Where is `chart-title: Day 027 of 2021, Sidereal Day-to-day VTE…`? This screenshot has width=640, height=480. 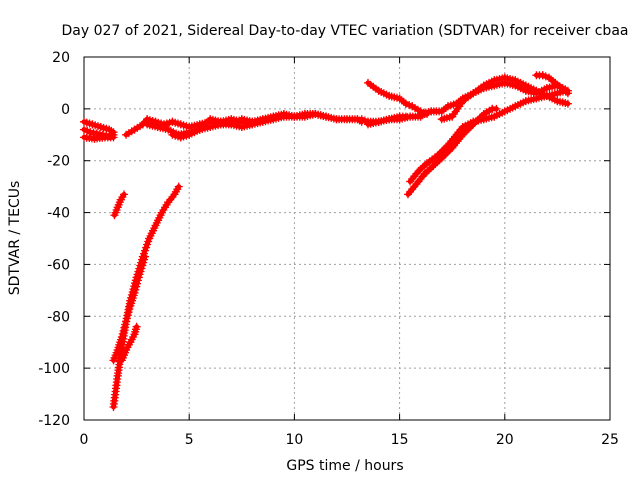 chart-title: Day 027 of 2021, Sidereal Day-to-day VTE… is located at coordinates (345, 31).